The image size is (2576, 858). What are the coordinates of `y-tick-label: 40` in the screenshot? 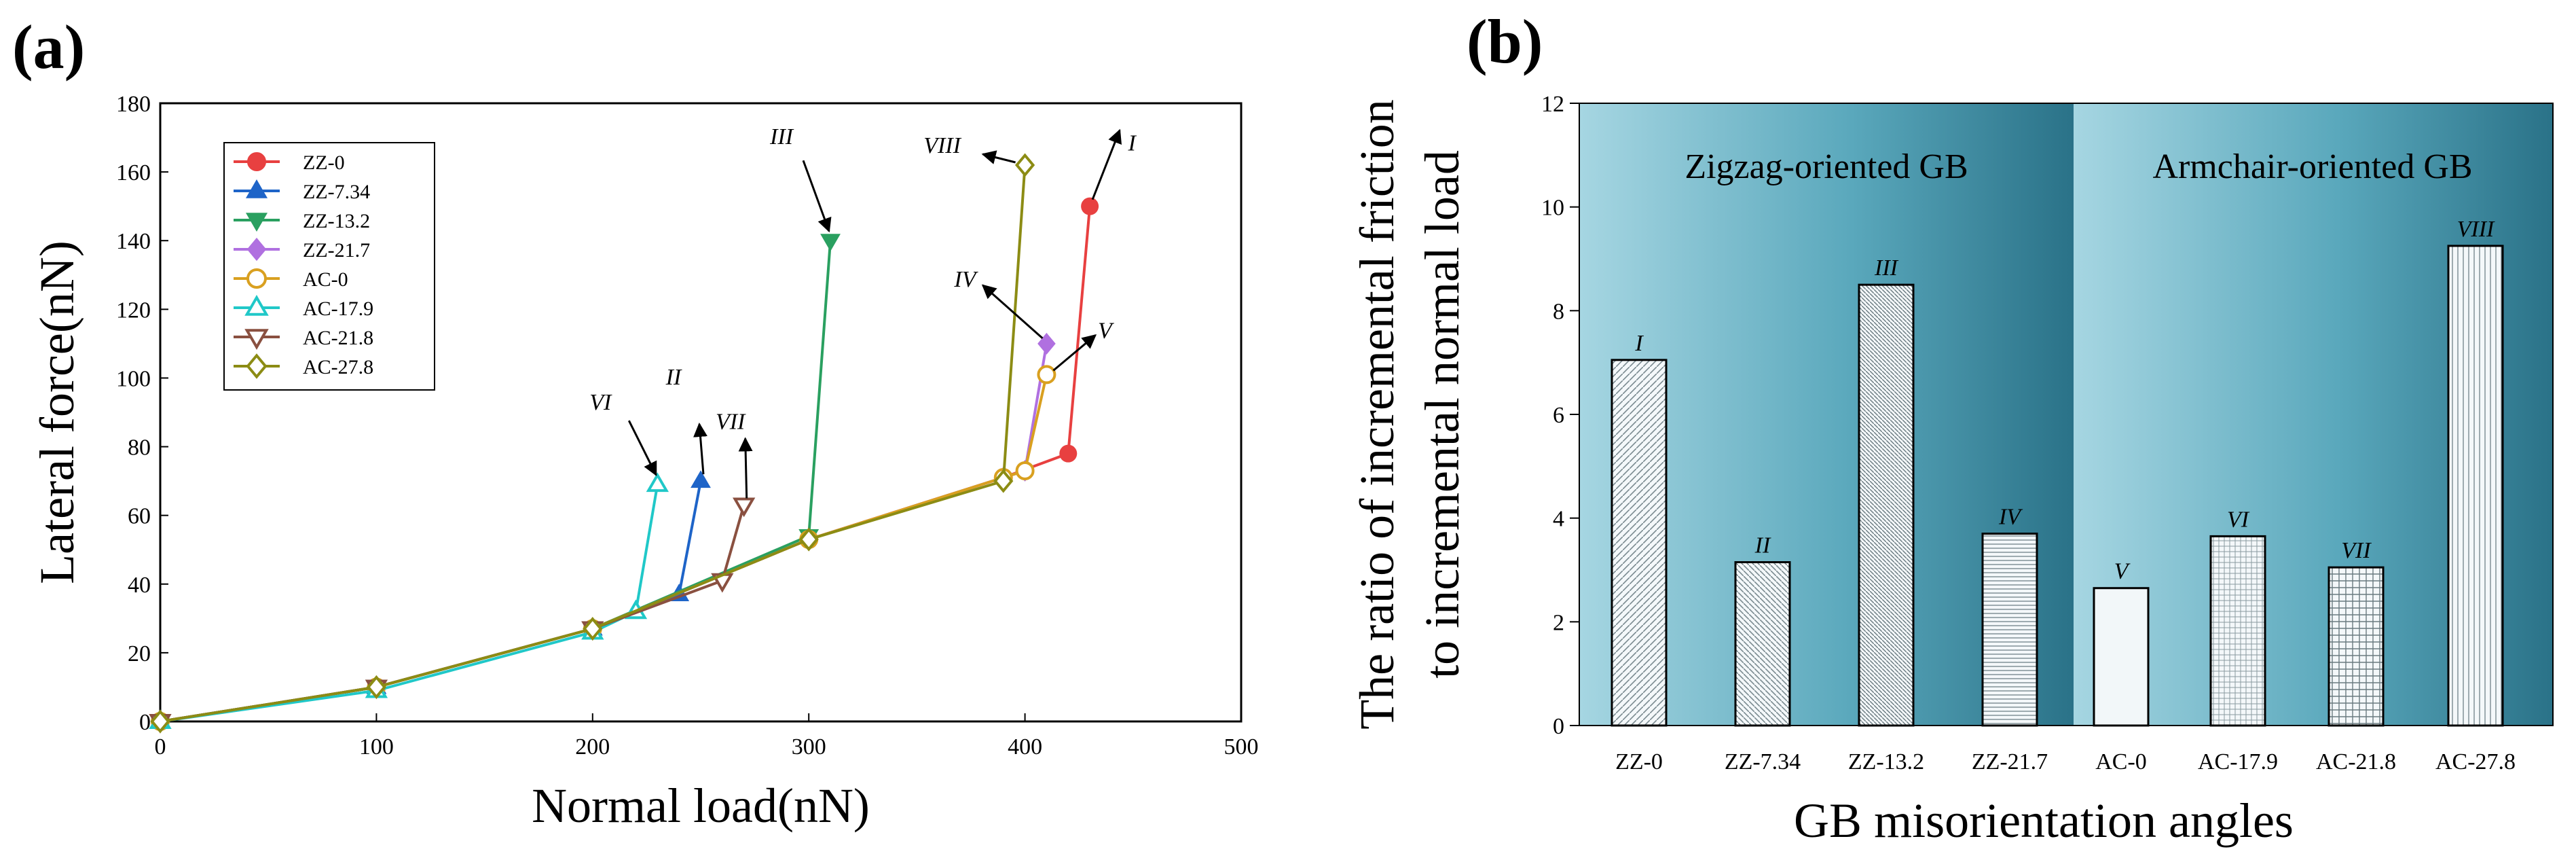 It's located at (139, 586).